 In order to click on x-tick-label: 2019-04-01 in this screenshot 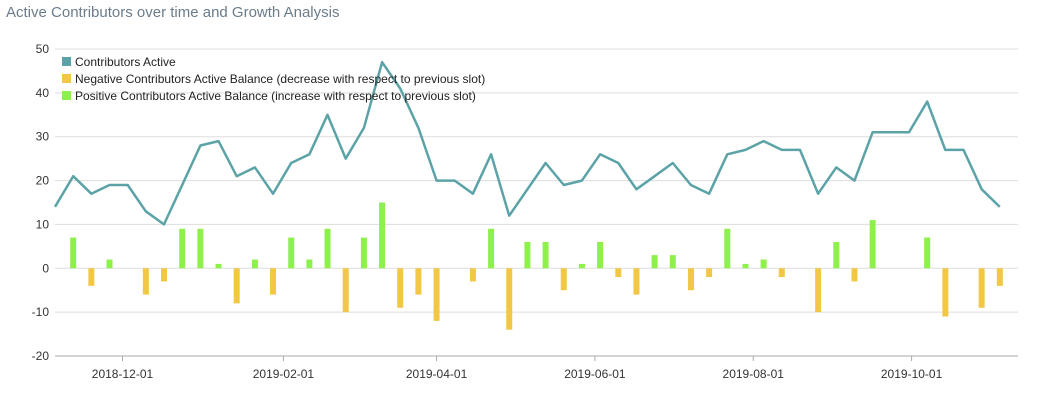, I will do `click(437, 374)`.